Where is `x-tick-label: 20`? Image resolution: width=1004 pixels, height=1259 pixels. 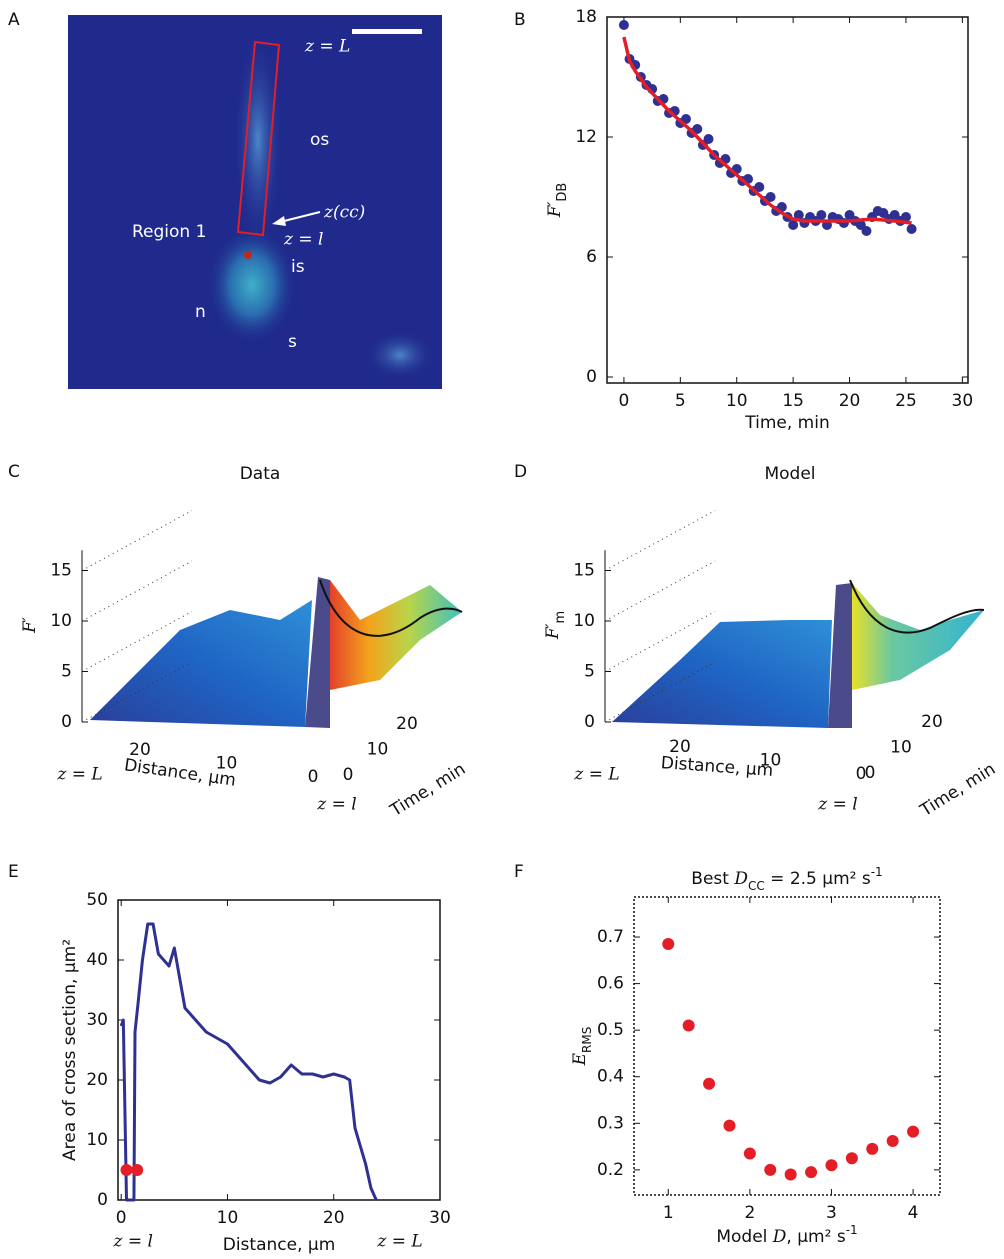 x-tick-label: 20 is located at coordinates (140, 750).